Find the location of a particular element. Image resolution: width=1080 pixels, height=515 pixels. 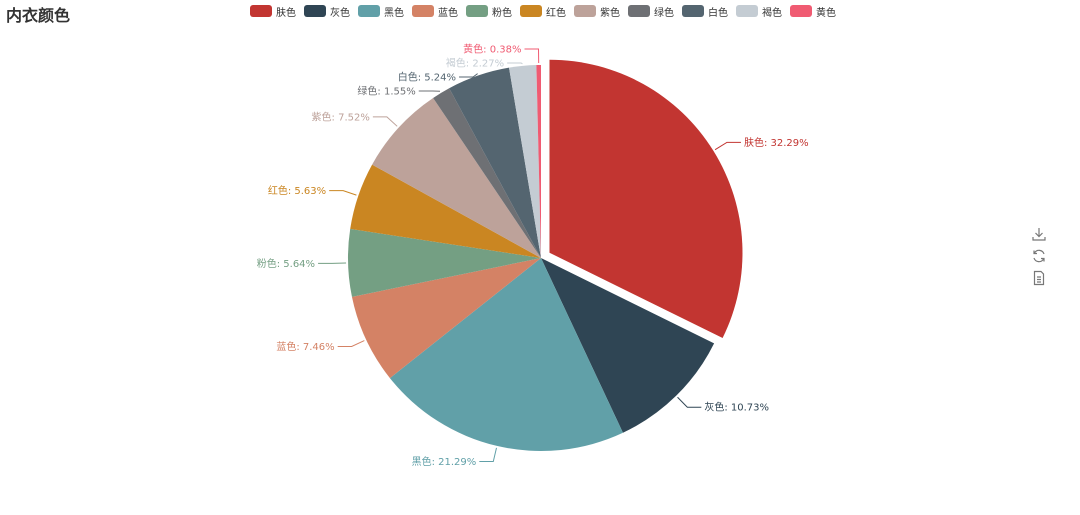

slice-label: 灰色: 10.73% is located at coordinates (736, 407).